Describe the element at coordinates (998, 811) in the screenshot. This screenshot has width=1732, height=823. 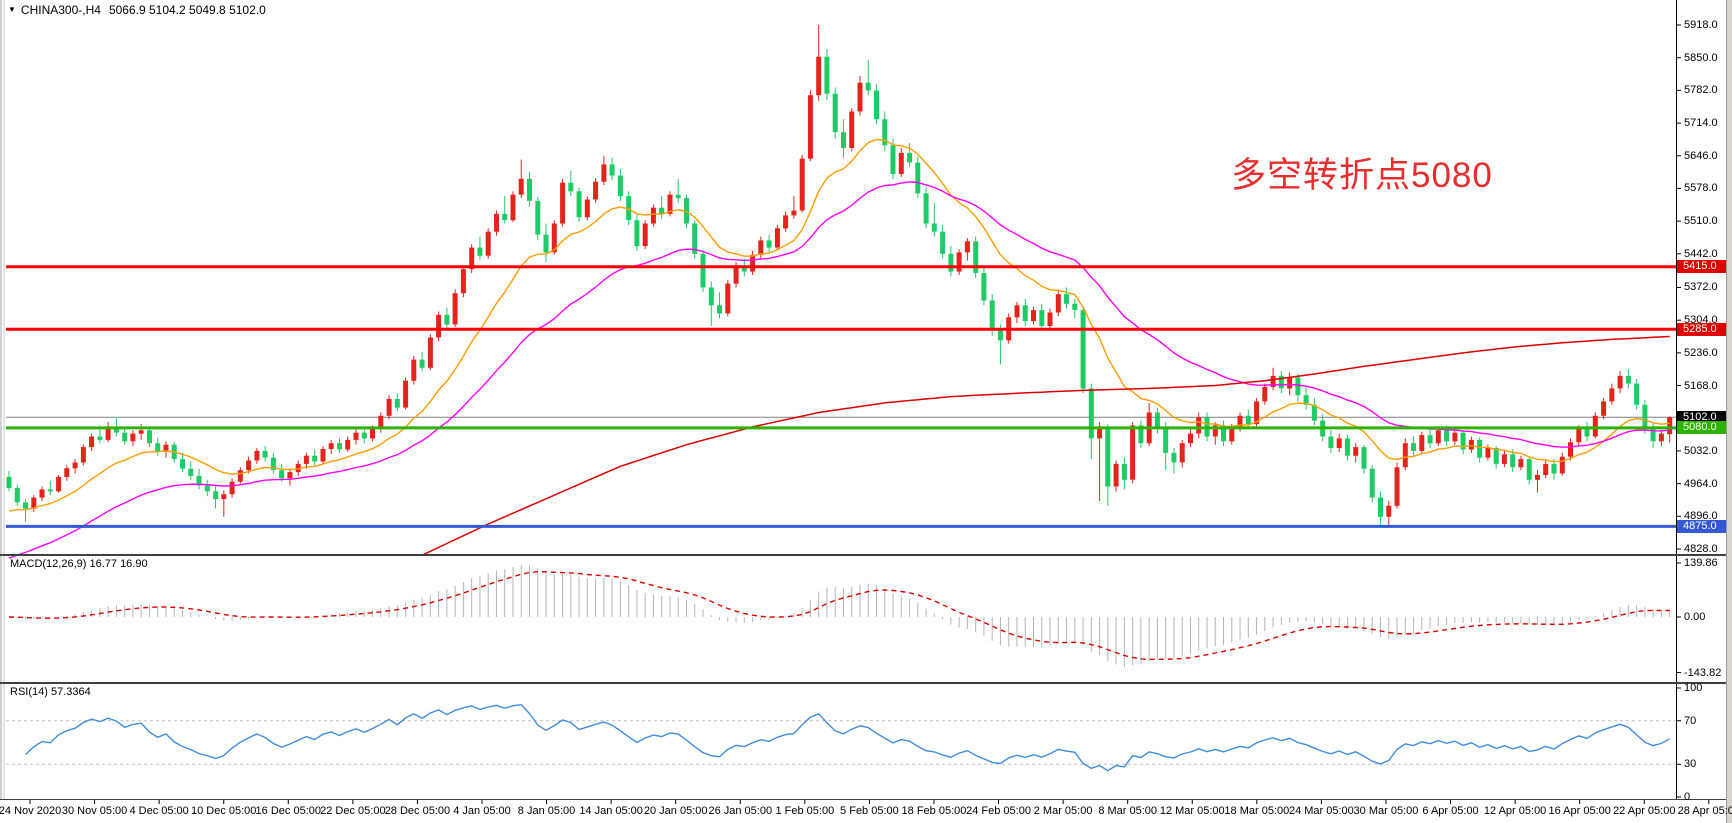
I see `date-label: 24 Feb 05:00` at that location.